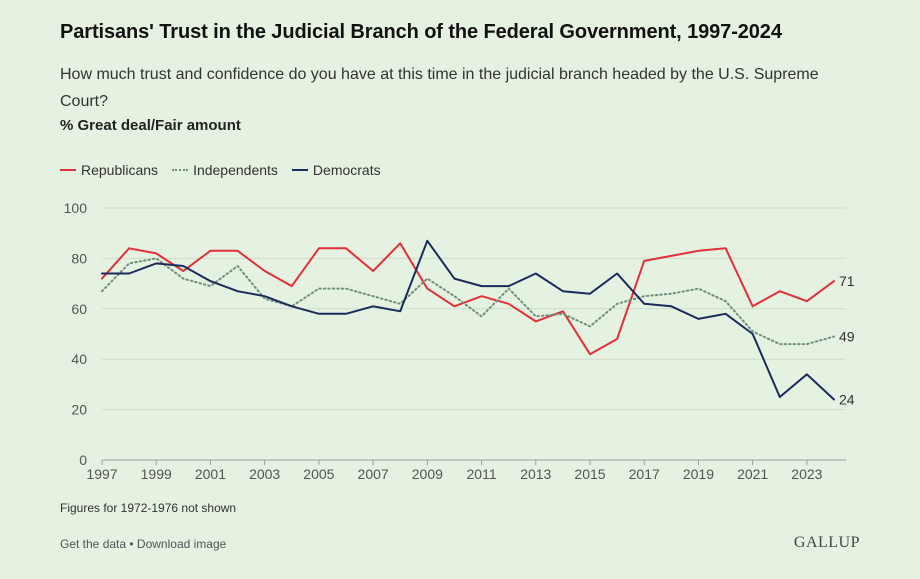 The height and width of the screenshot is (579, 920). What do you see at coordinates (752, 474) in the screenshot?
I see `x-tick-label-2021: 2021` at bounding box center [752, 474].